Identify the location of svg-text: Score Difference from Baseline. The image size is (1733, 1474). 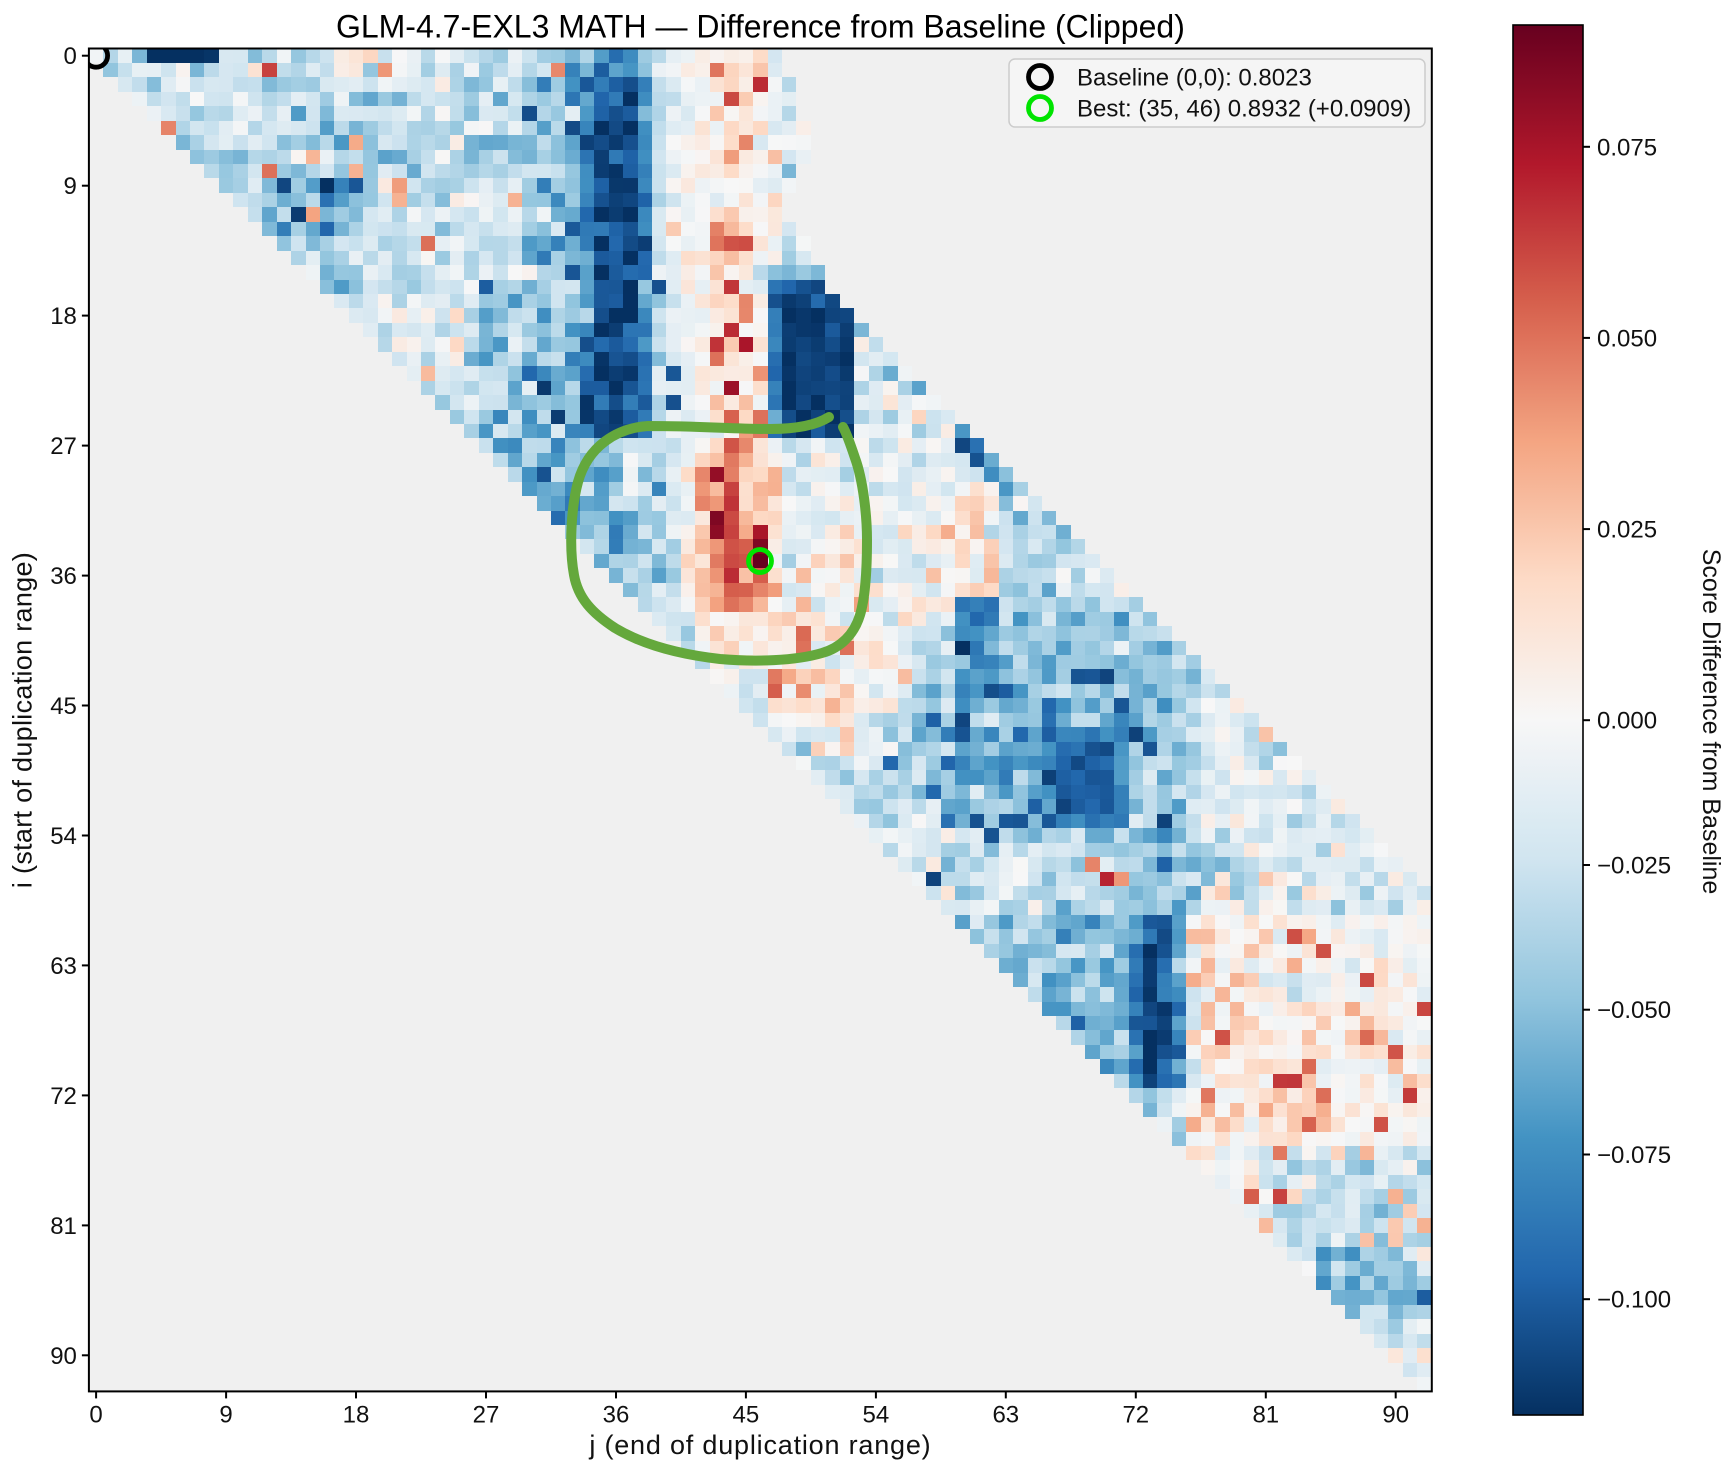
(1711, 722).